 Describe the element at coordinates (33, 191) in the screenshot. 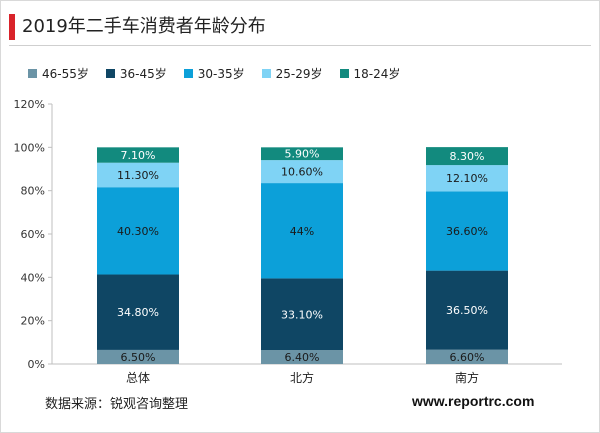

I see `y-tick-label: 80%` at that location.